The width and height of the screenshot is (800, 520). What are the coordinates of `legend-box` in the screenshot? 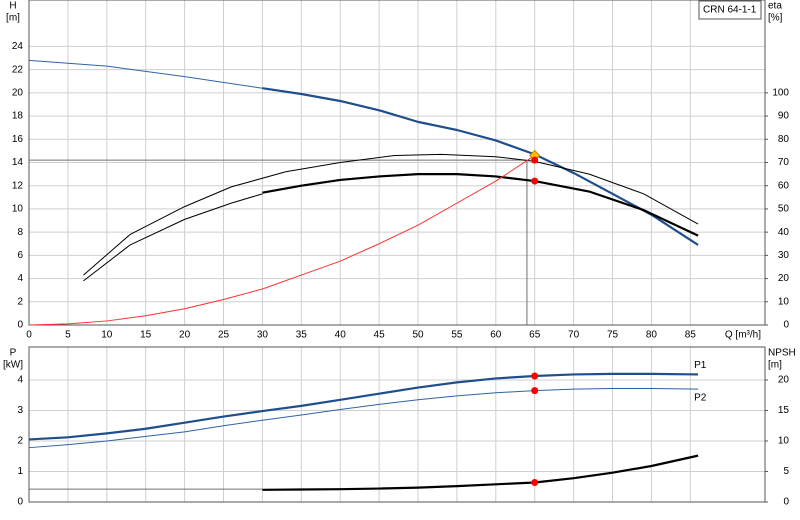 It's located at (730, 10).